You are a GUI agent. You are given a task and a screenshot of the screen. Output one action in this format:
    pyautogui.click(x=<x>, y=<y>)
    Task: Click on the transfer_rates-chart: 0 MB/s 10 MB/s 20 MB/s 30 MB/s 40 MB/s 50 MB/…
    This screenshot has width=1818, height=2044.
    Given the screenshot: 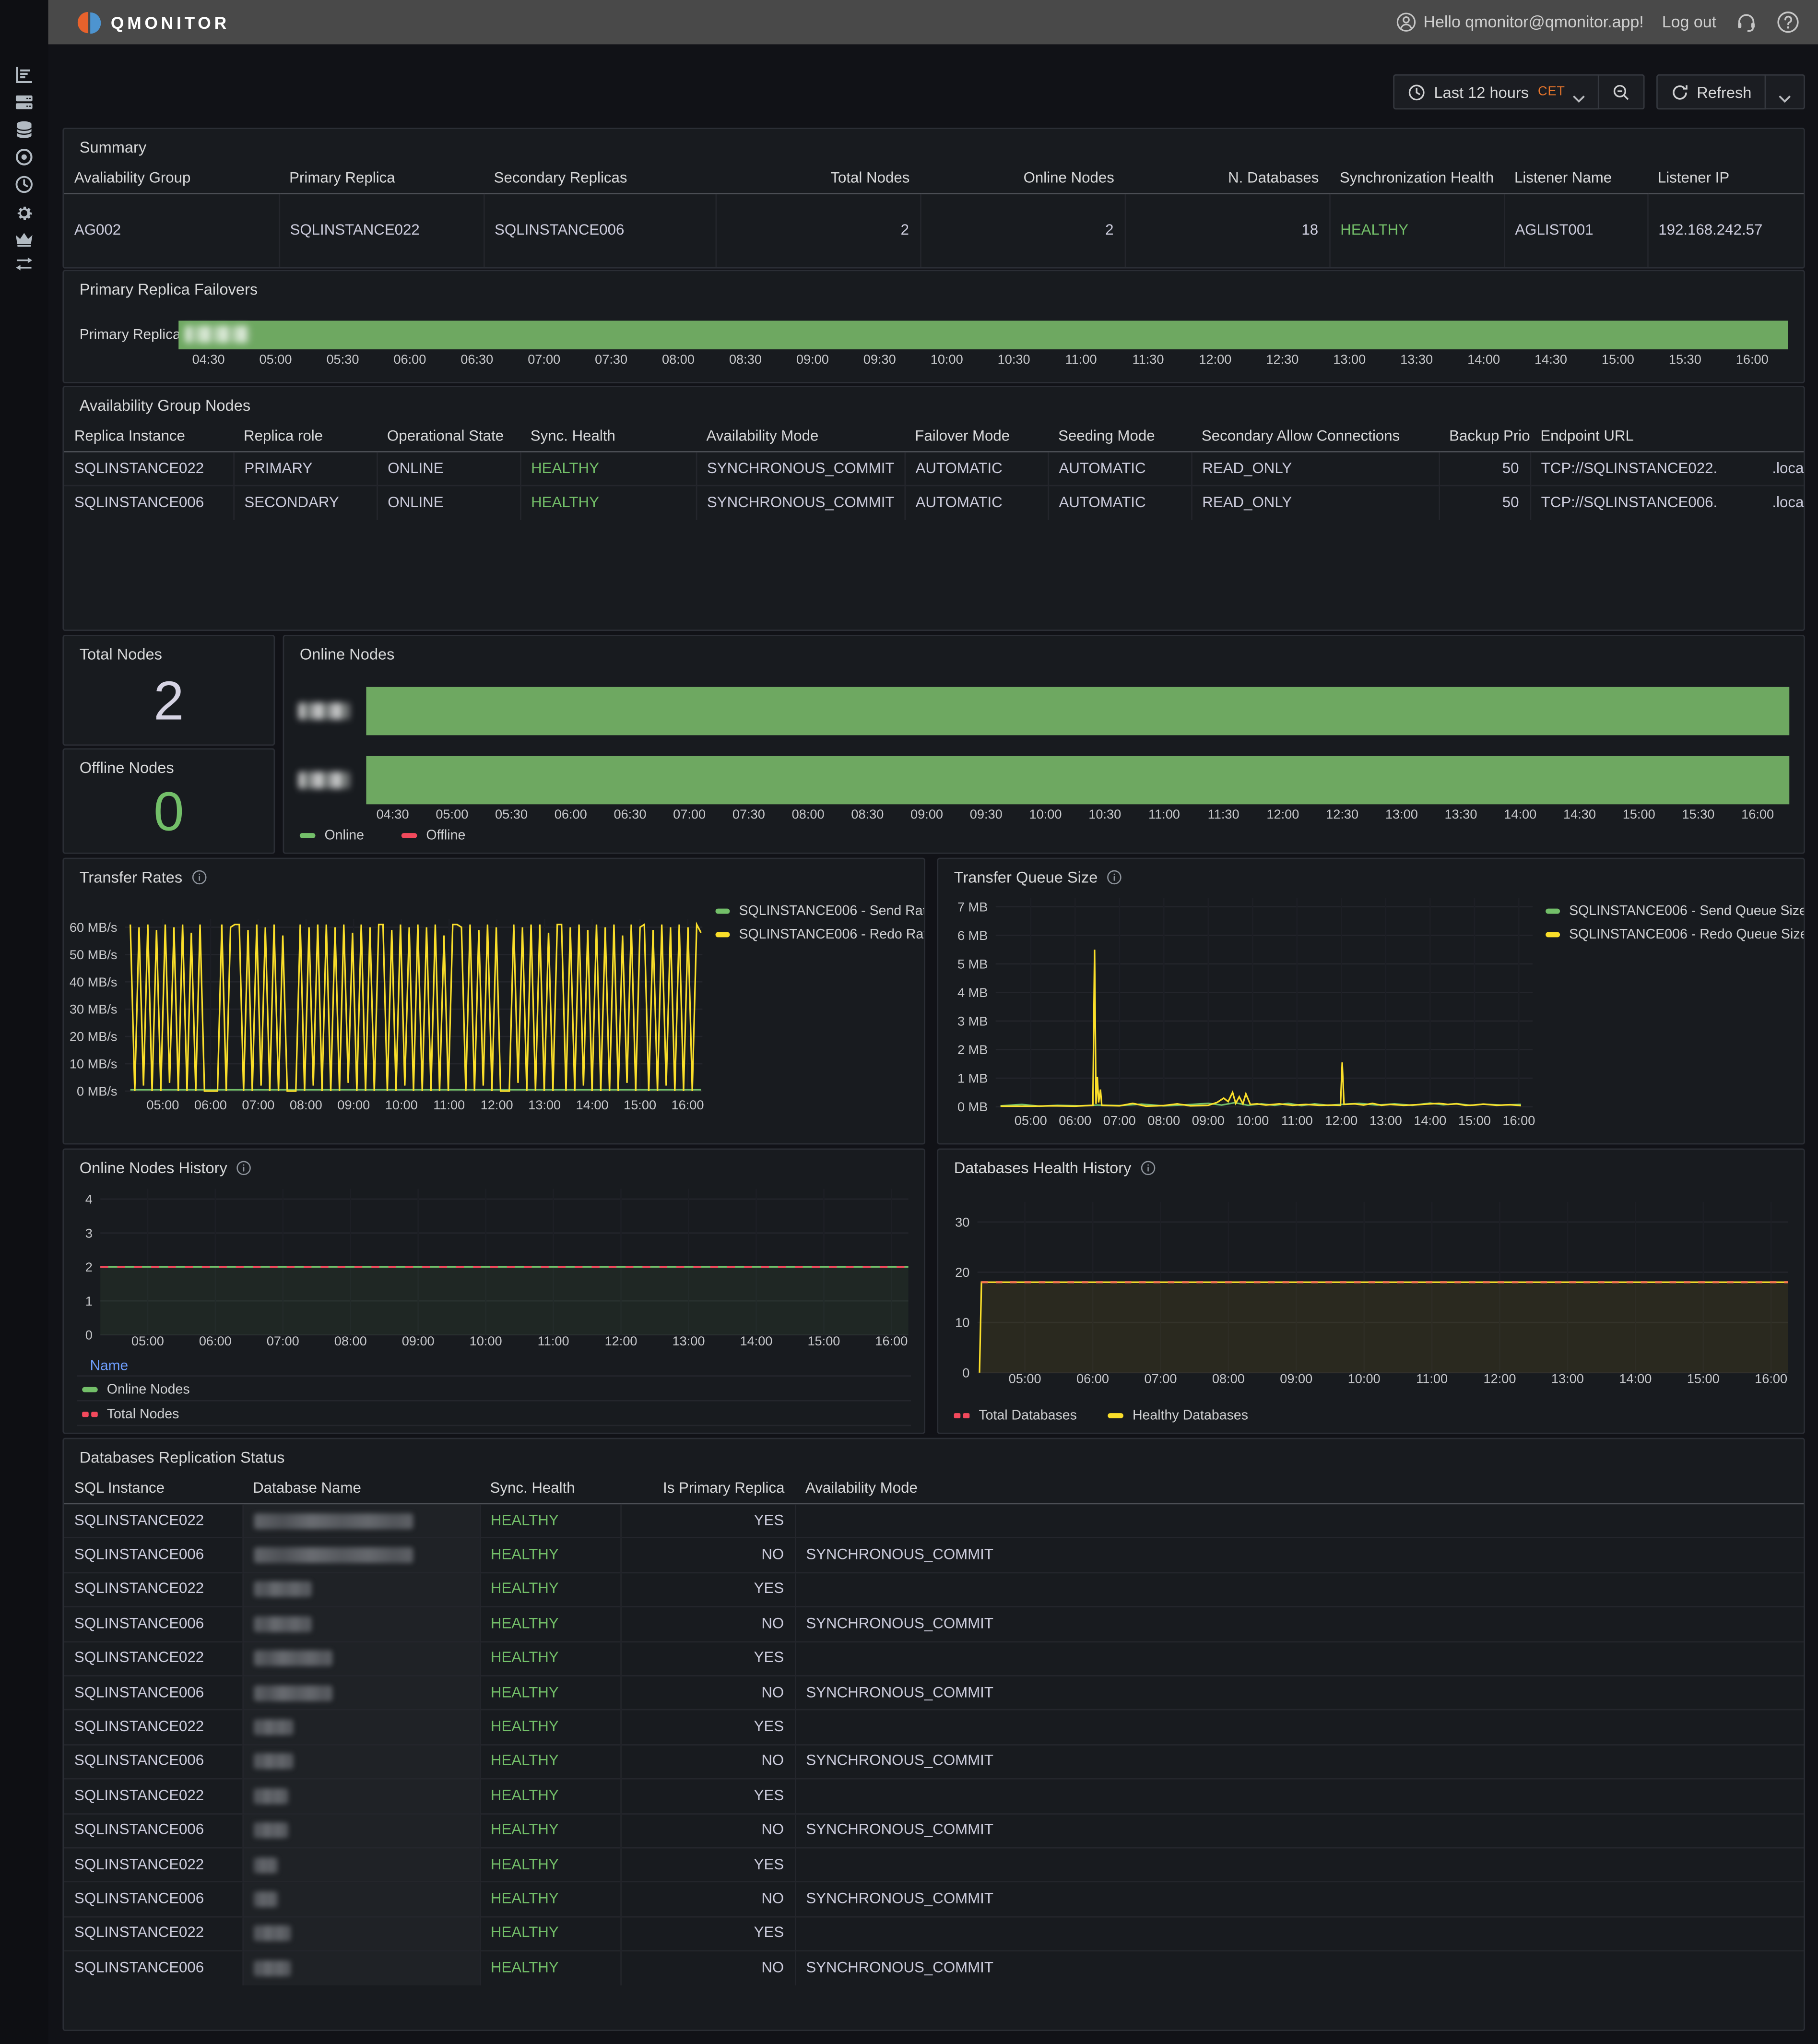 What is the action you would take?
    pyautogui.click(x=387, y=1015)
    